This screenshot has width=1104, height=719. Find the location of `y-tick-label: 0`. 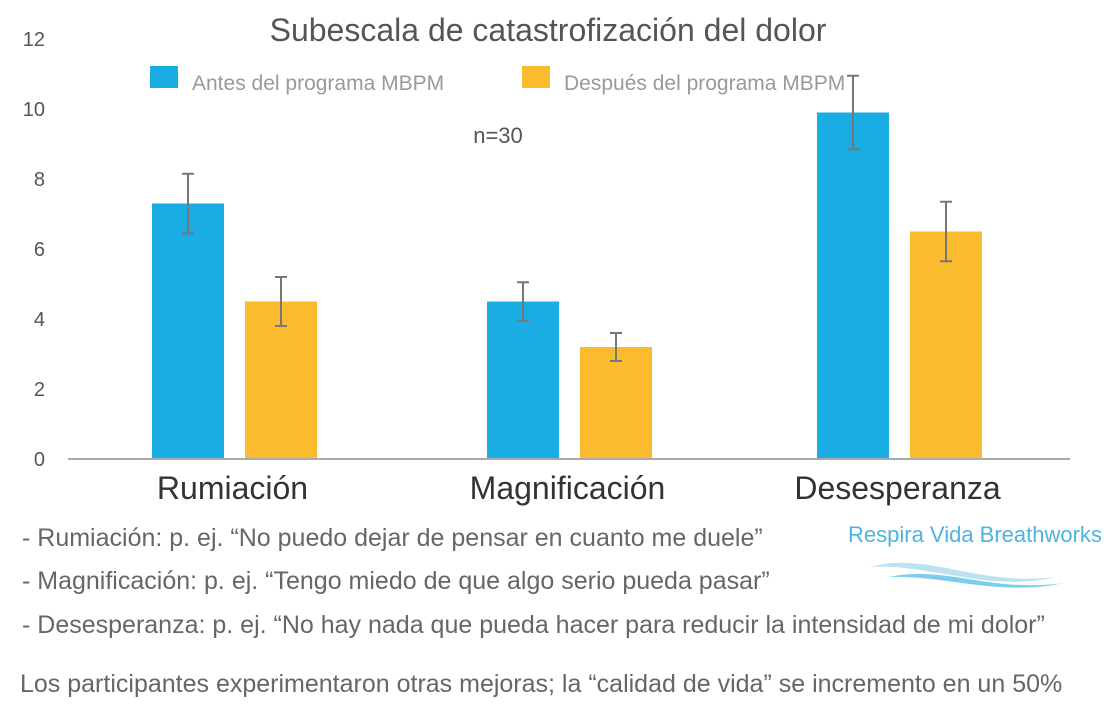

y-tick-label: 0 is located at coordinates (39, 460).